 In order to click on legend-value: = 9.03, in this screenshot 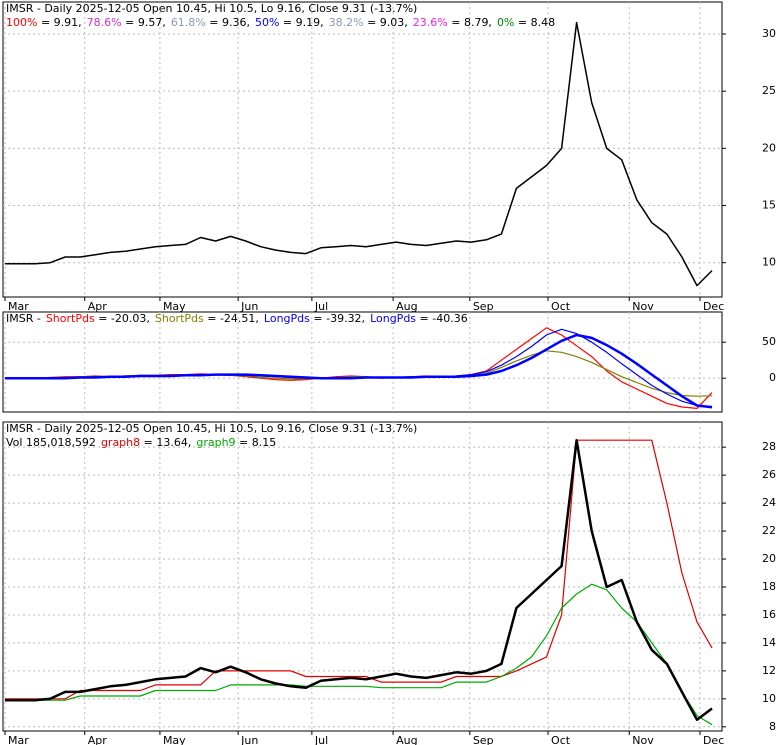, I will do `click(386, 22)`.